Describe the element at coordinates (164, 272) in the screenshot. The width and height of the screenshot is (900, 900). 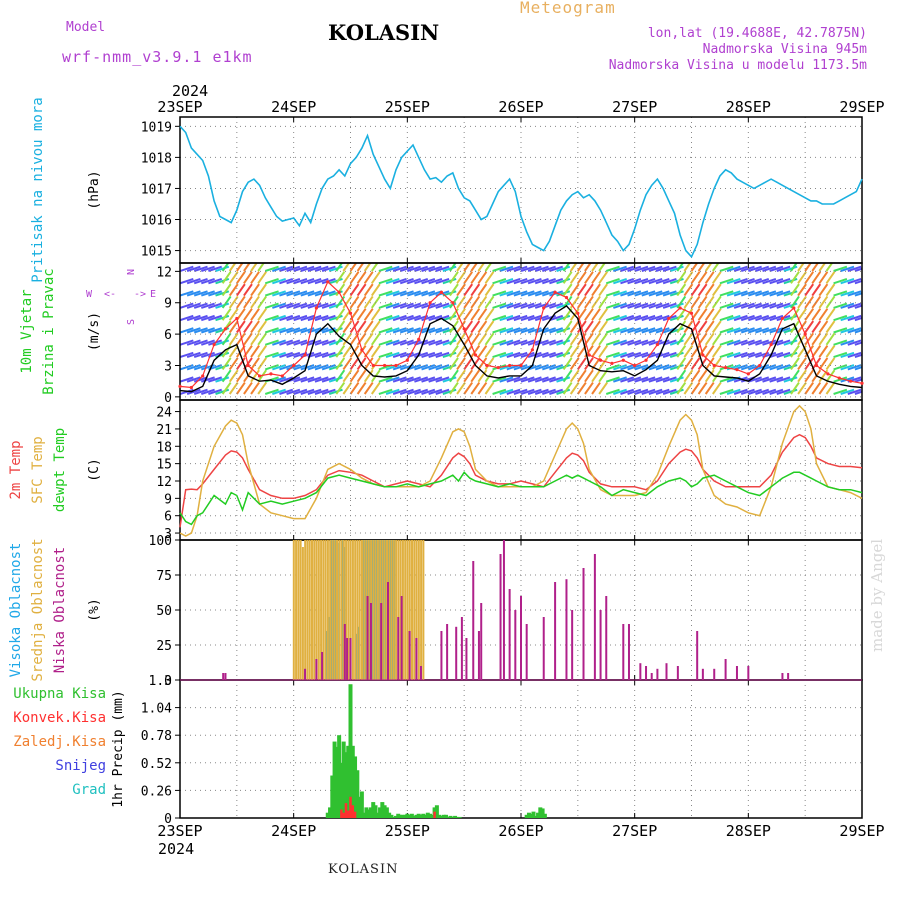
I see `wind-ytick-label: 12` at that location.